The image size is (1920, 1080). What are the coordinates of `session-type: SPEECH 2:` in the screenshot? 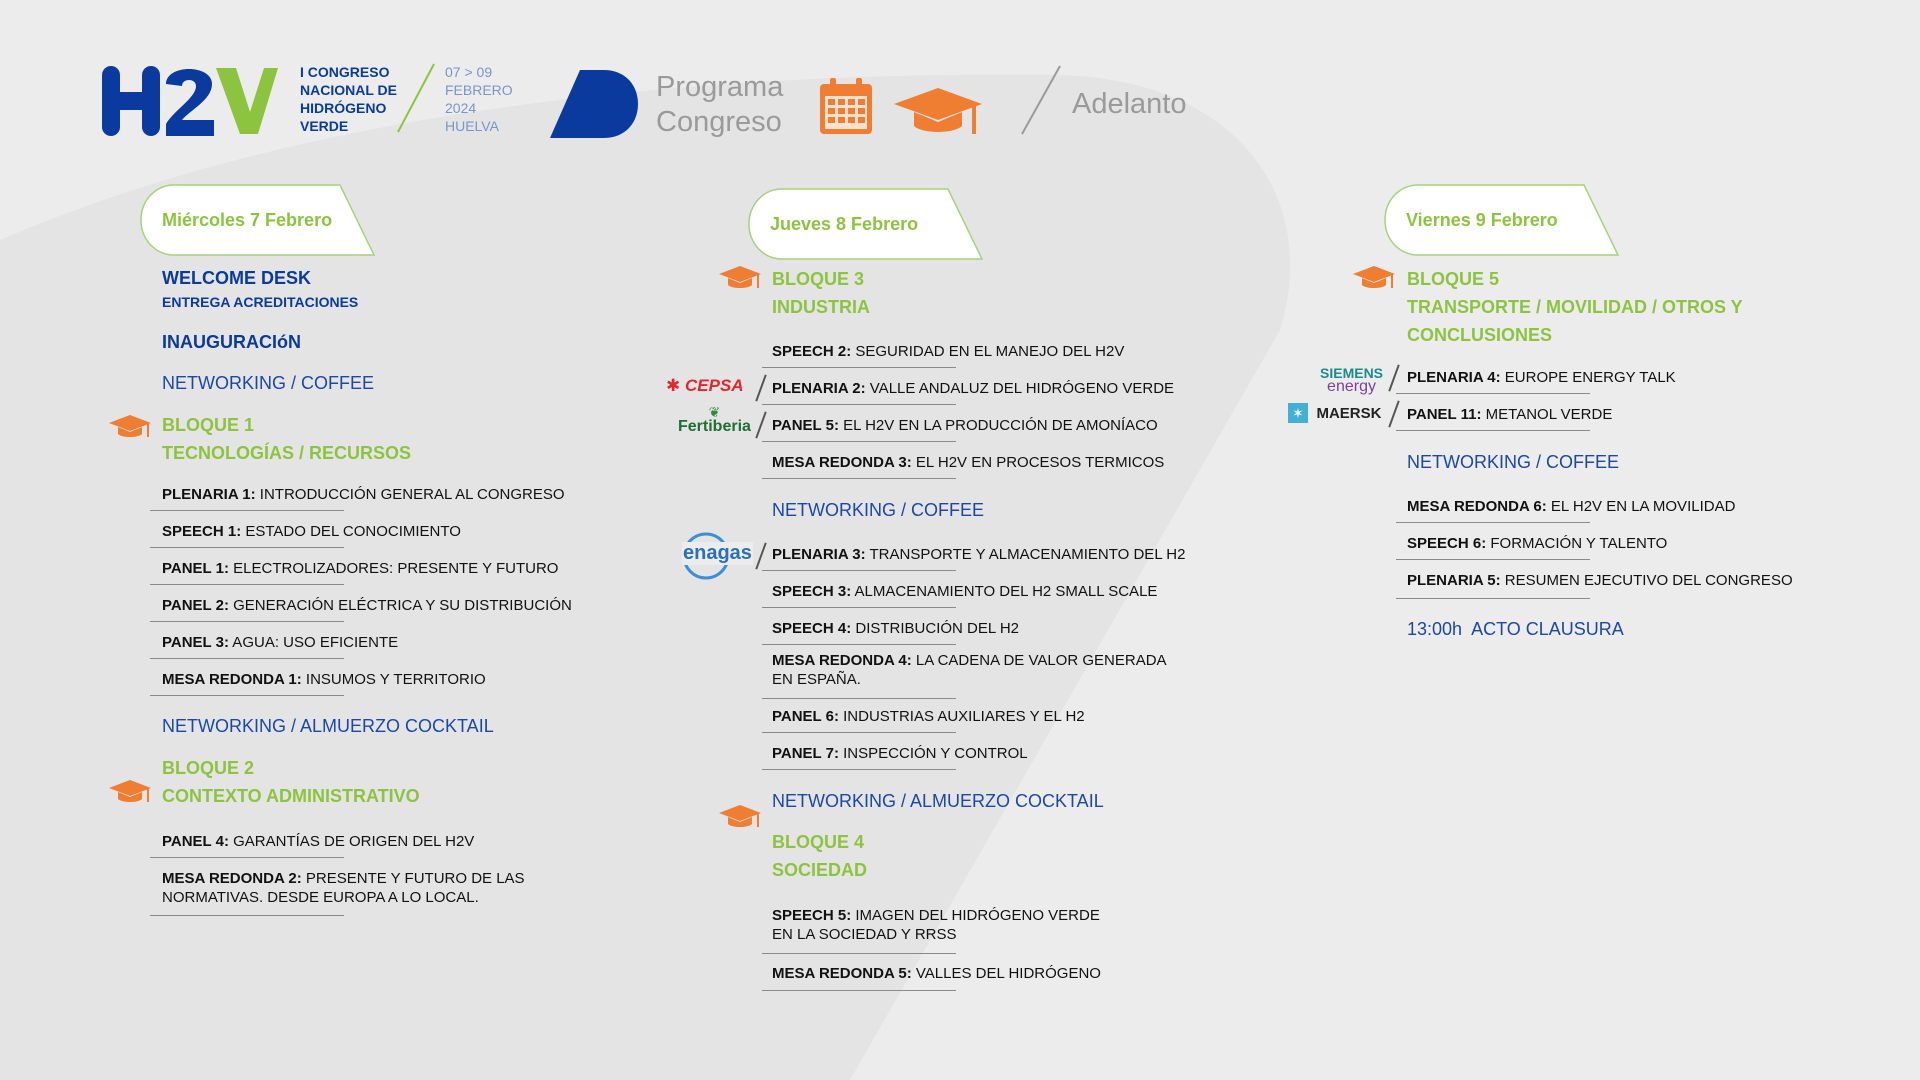 It's located at (812, 351).